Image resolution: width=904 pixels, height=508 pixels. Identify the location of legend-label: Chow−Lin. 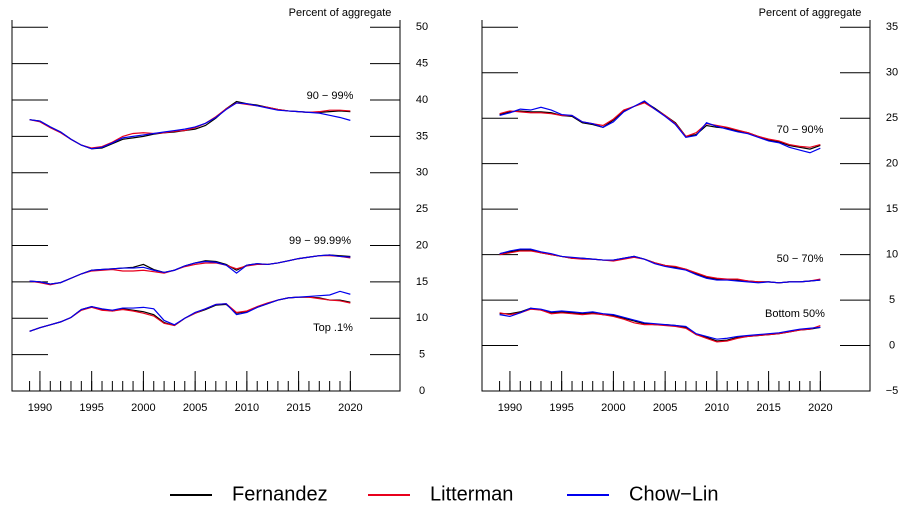
(674, 494).